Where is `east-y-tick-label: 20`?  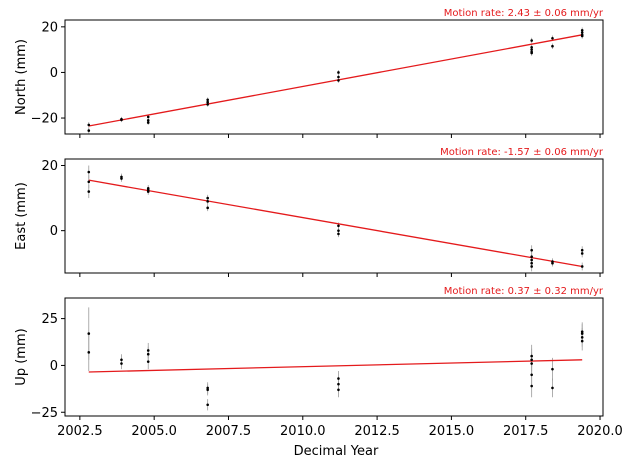
east-y-tick-label: 20 is located at coordinates (49, 166).